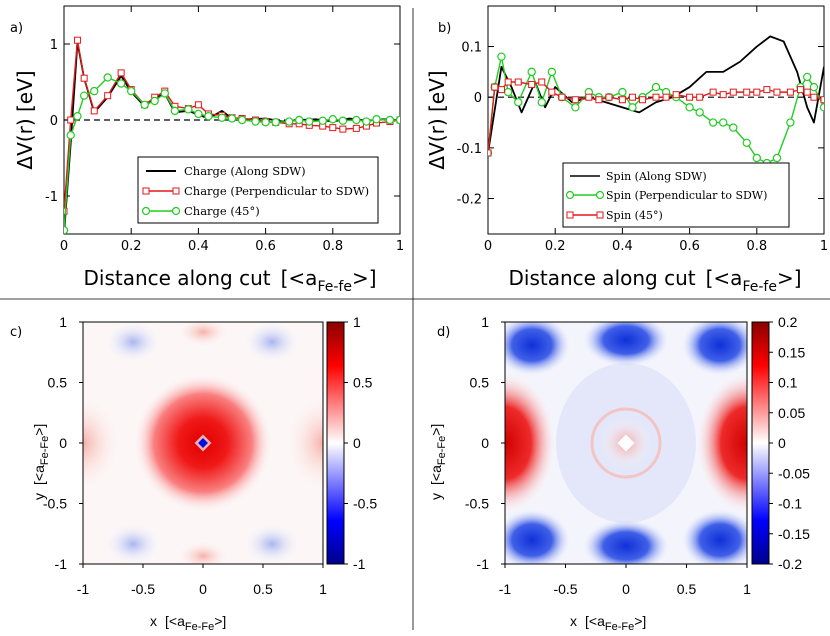 This screenshot has width=830, height=636. Describe the element at coordinates (133, 343) in the screenshot. I see `heatmap-blob-tl` at that location.